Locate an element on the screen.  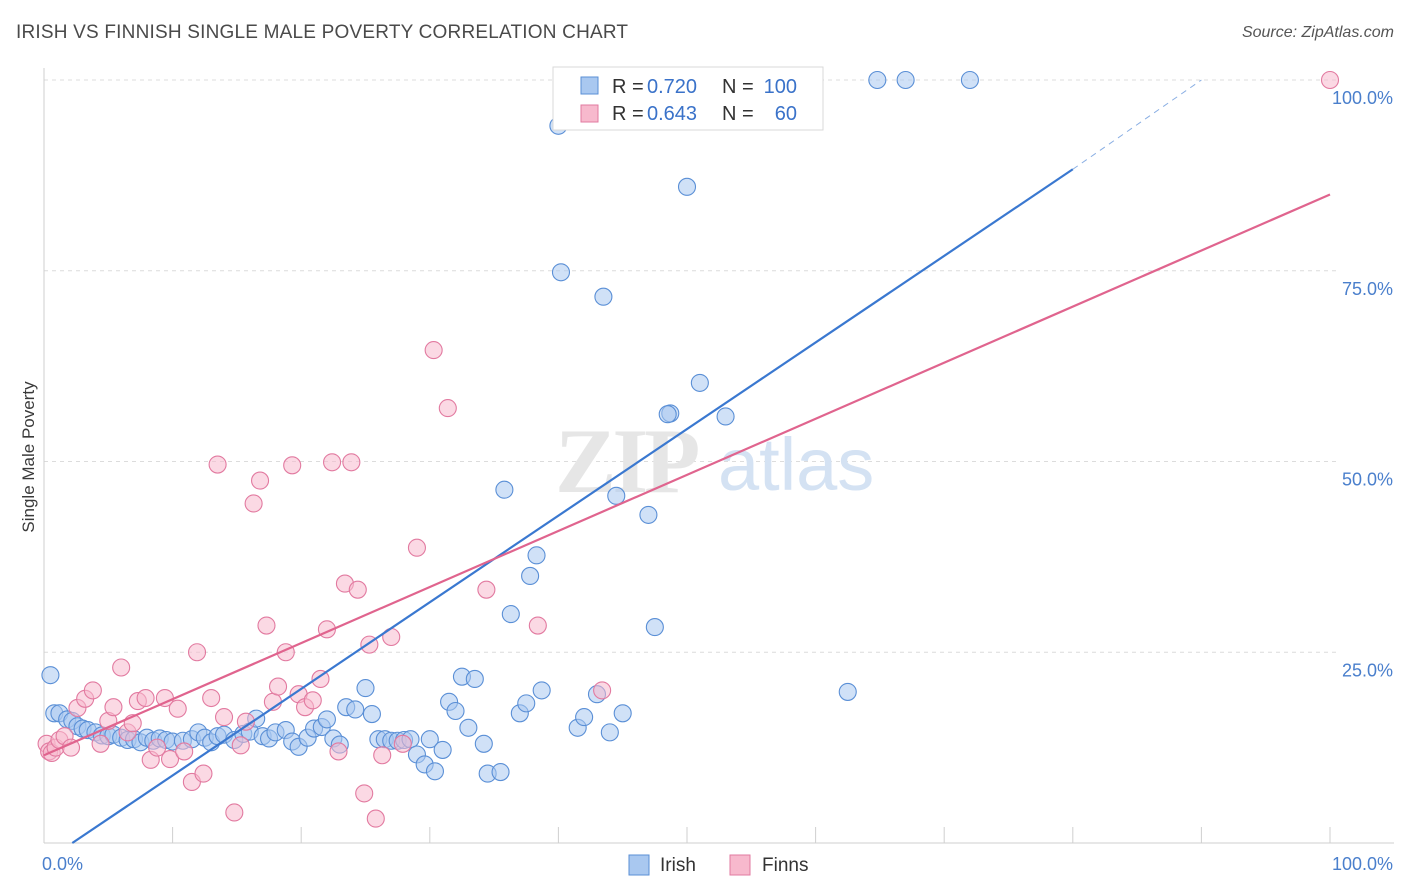
legend-r-value-1: 0.720 is located at coordinates (672, 87).